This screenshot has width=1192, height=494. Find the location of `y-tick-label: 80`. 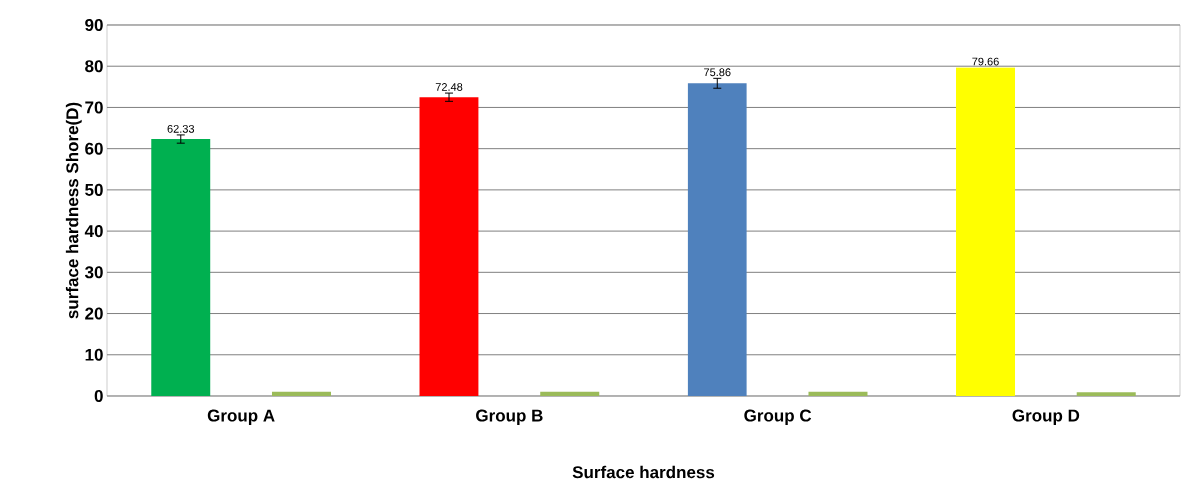

y-tick-label: 80 is located at coordinates (94, 66).